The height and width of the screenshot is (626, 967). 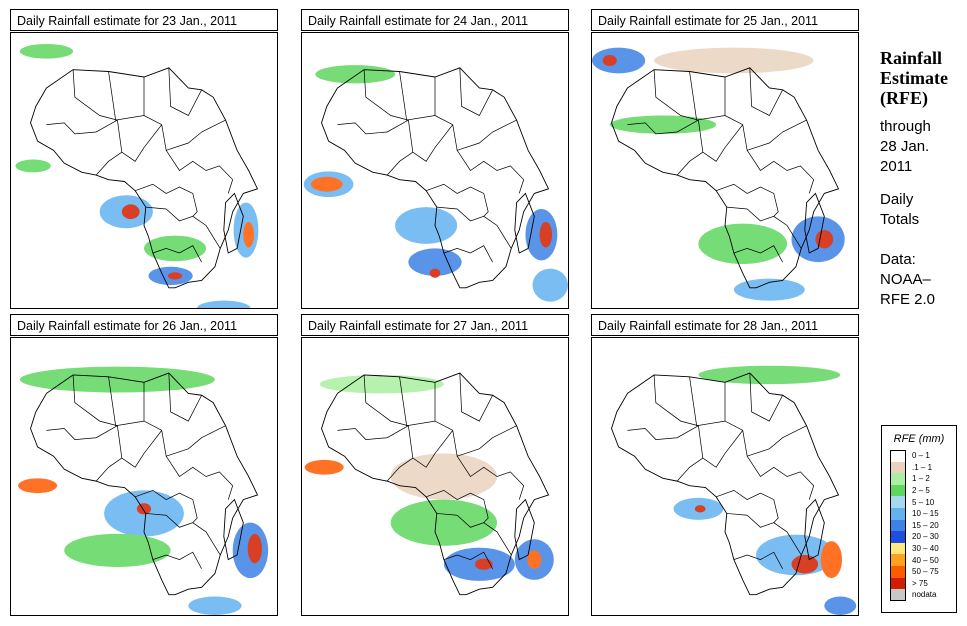 I want to click on legend-label: nodata, so click(x=924, y=595).